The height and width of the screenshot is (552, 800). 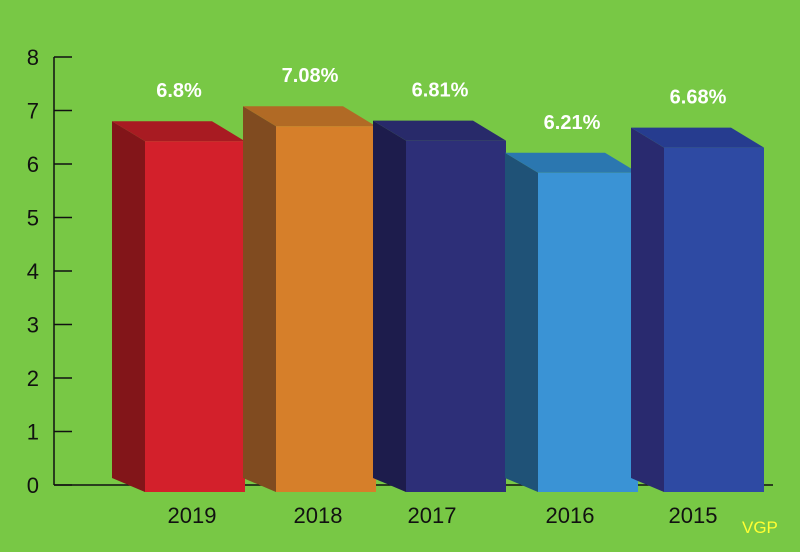 I want to click on y-tick-label: 0, so click(x=33, y=485).